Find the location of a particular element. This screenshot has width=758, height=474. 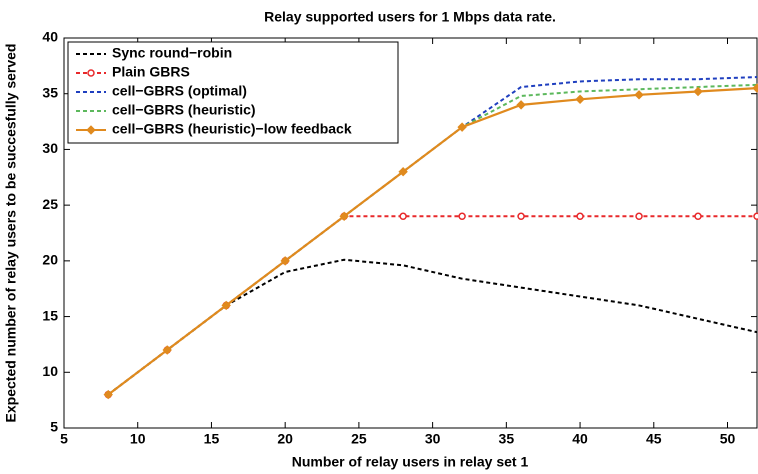

legend-label: cell−GBRS (heuristic) is located at coordinates (184, 110).